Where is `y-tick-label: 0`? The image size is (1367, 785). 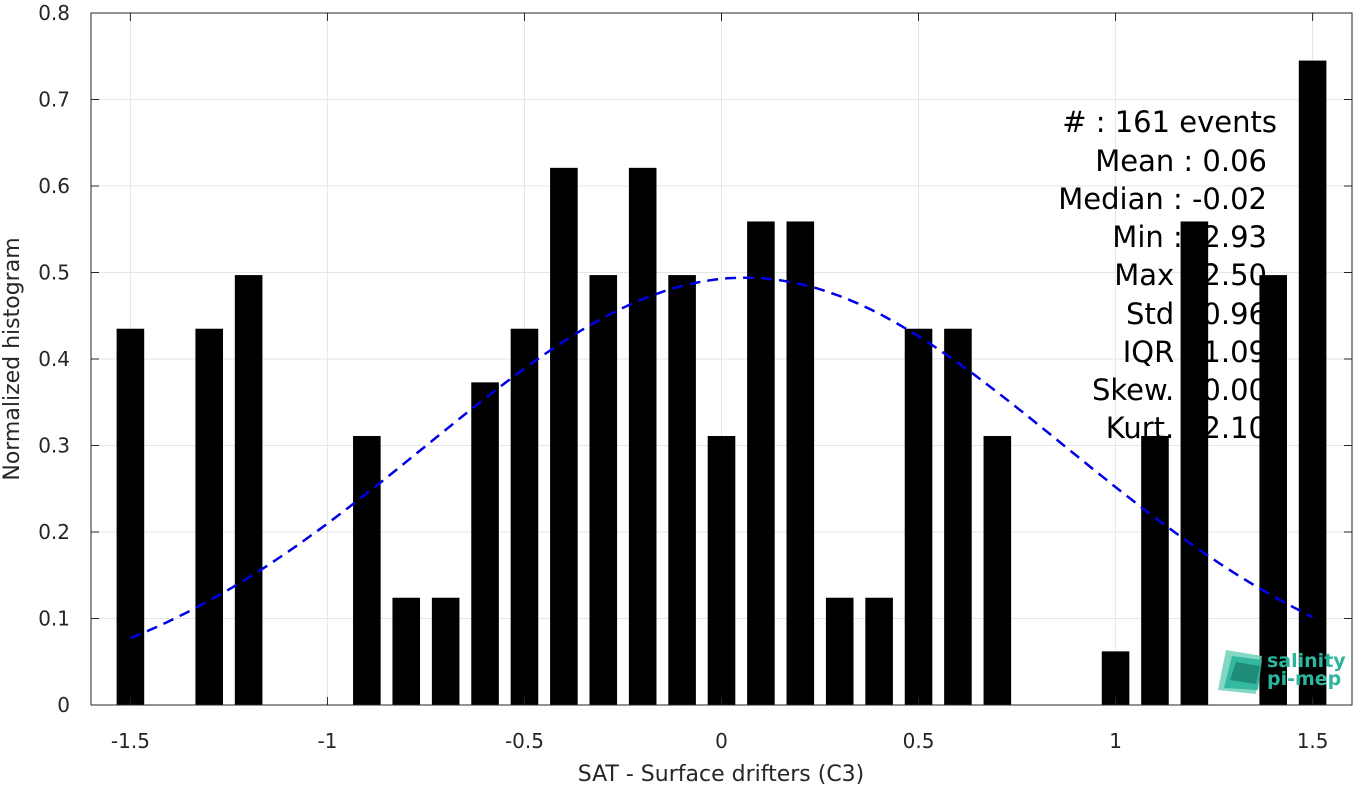
y-tick-label: 0 is located at coordinates (63, 705).